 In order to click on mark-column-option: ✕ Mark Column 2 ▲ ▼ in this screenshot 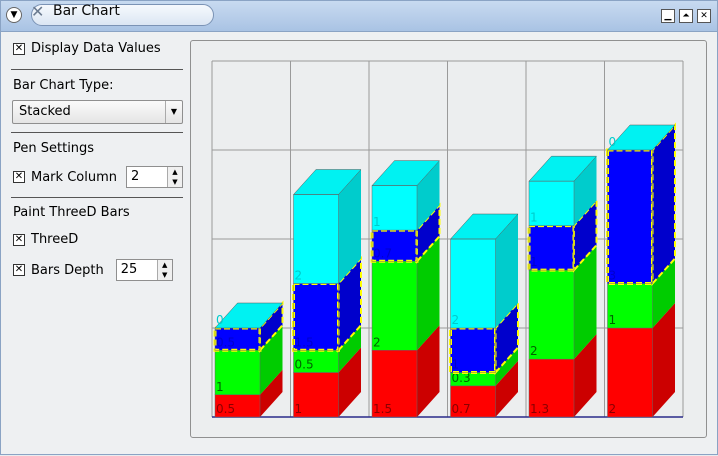, I will do `click(98, 177)`.